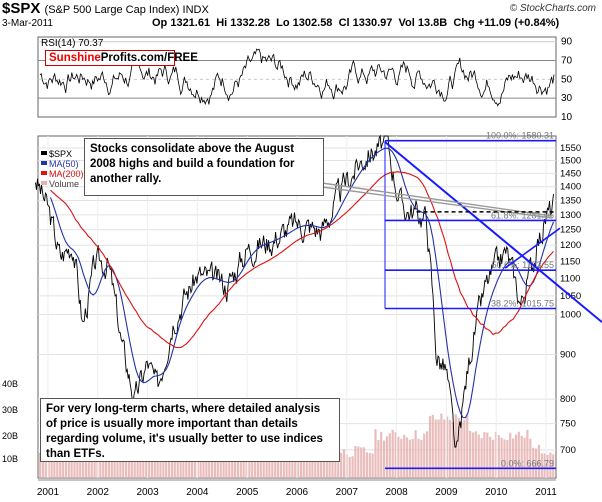  I want to click on rsi-tick-label: 70, so click(567, 61).